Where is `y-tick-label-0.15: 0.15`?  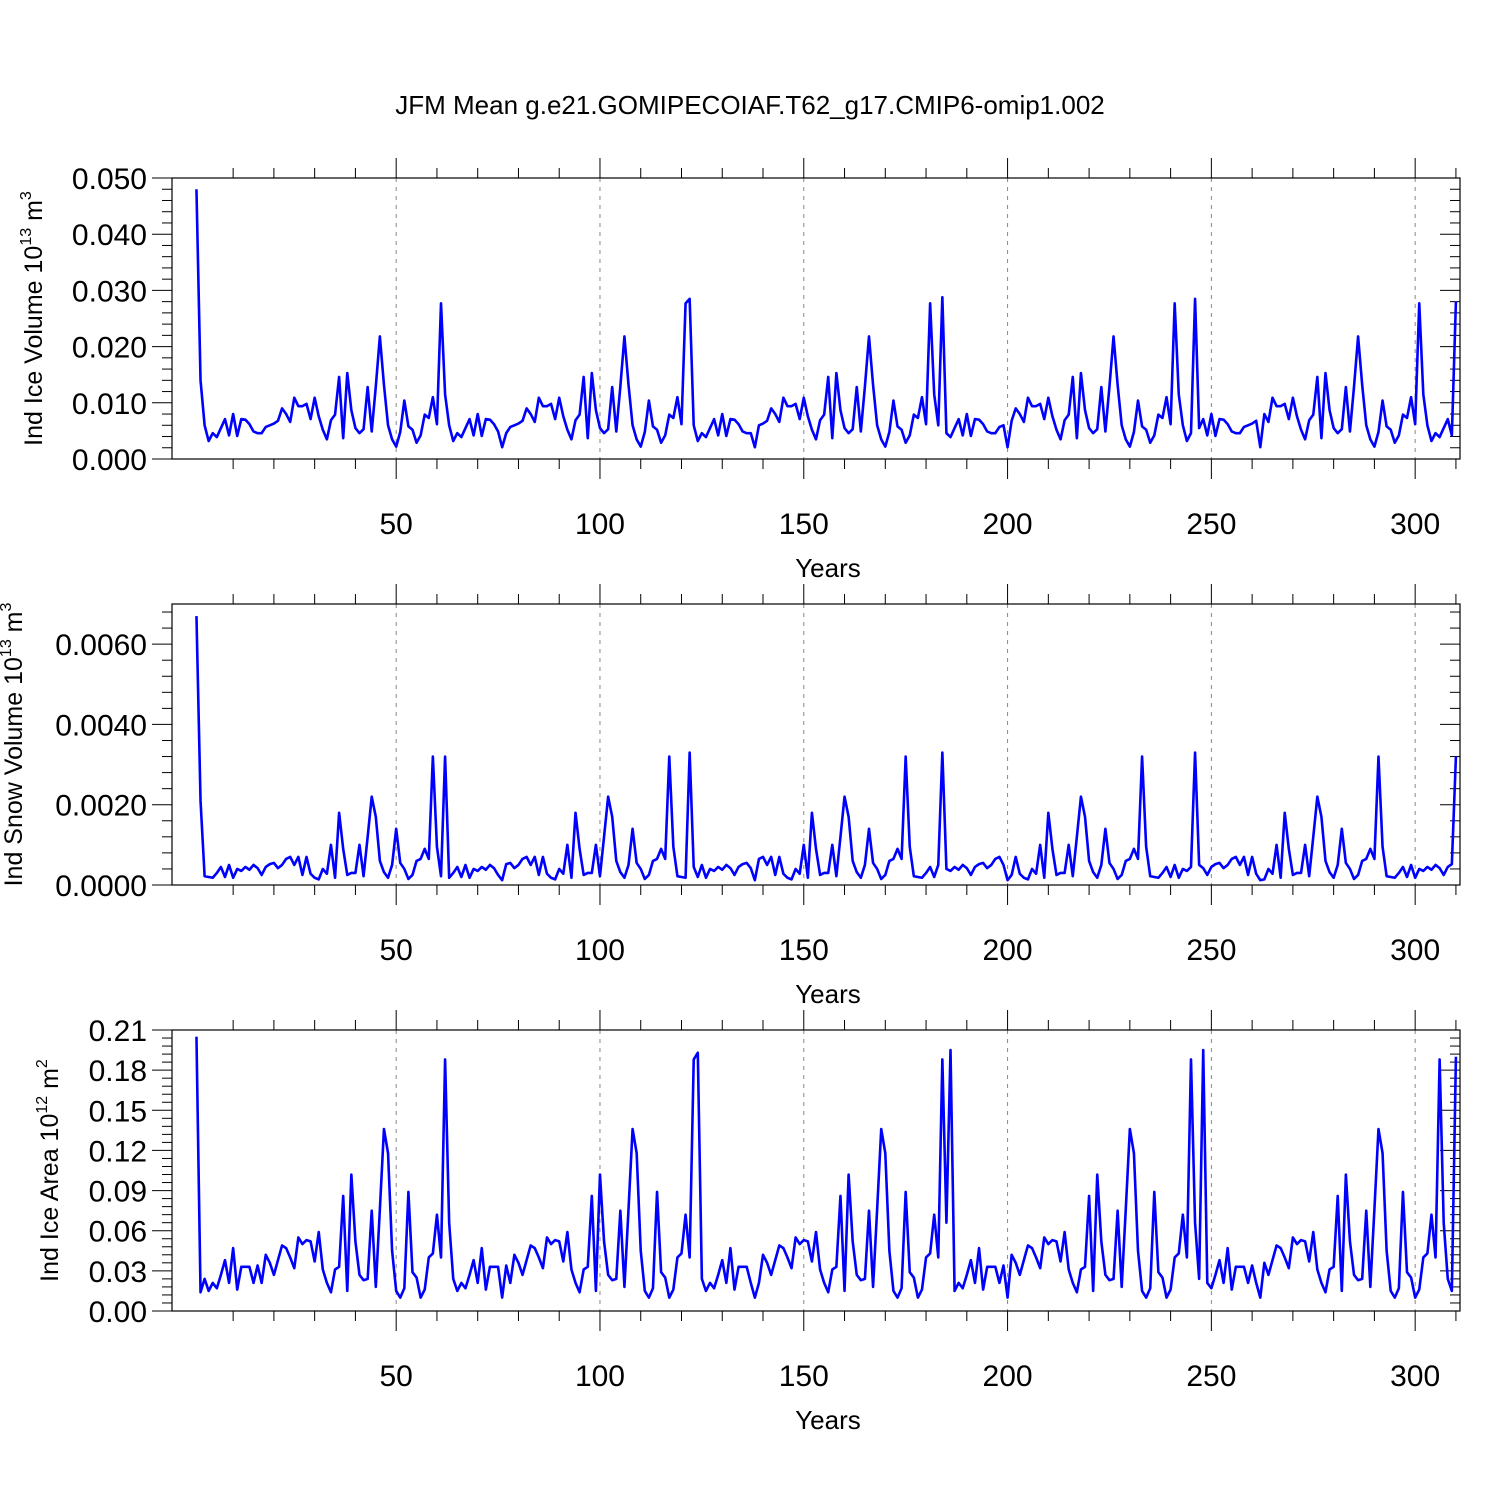
y-tick-label-0.15: 0.15 is located at coordinates (118, 1111).